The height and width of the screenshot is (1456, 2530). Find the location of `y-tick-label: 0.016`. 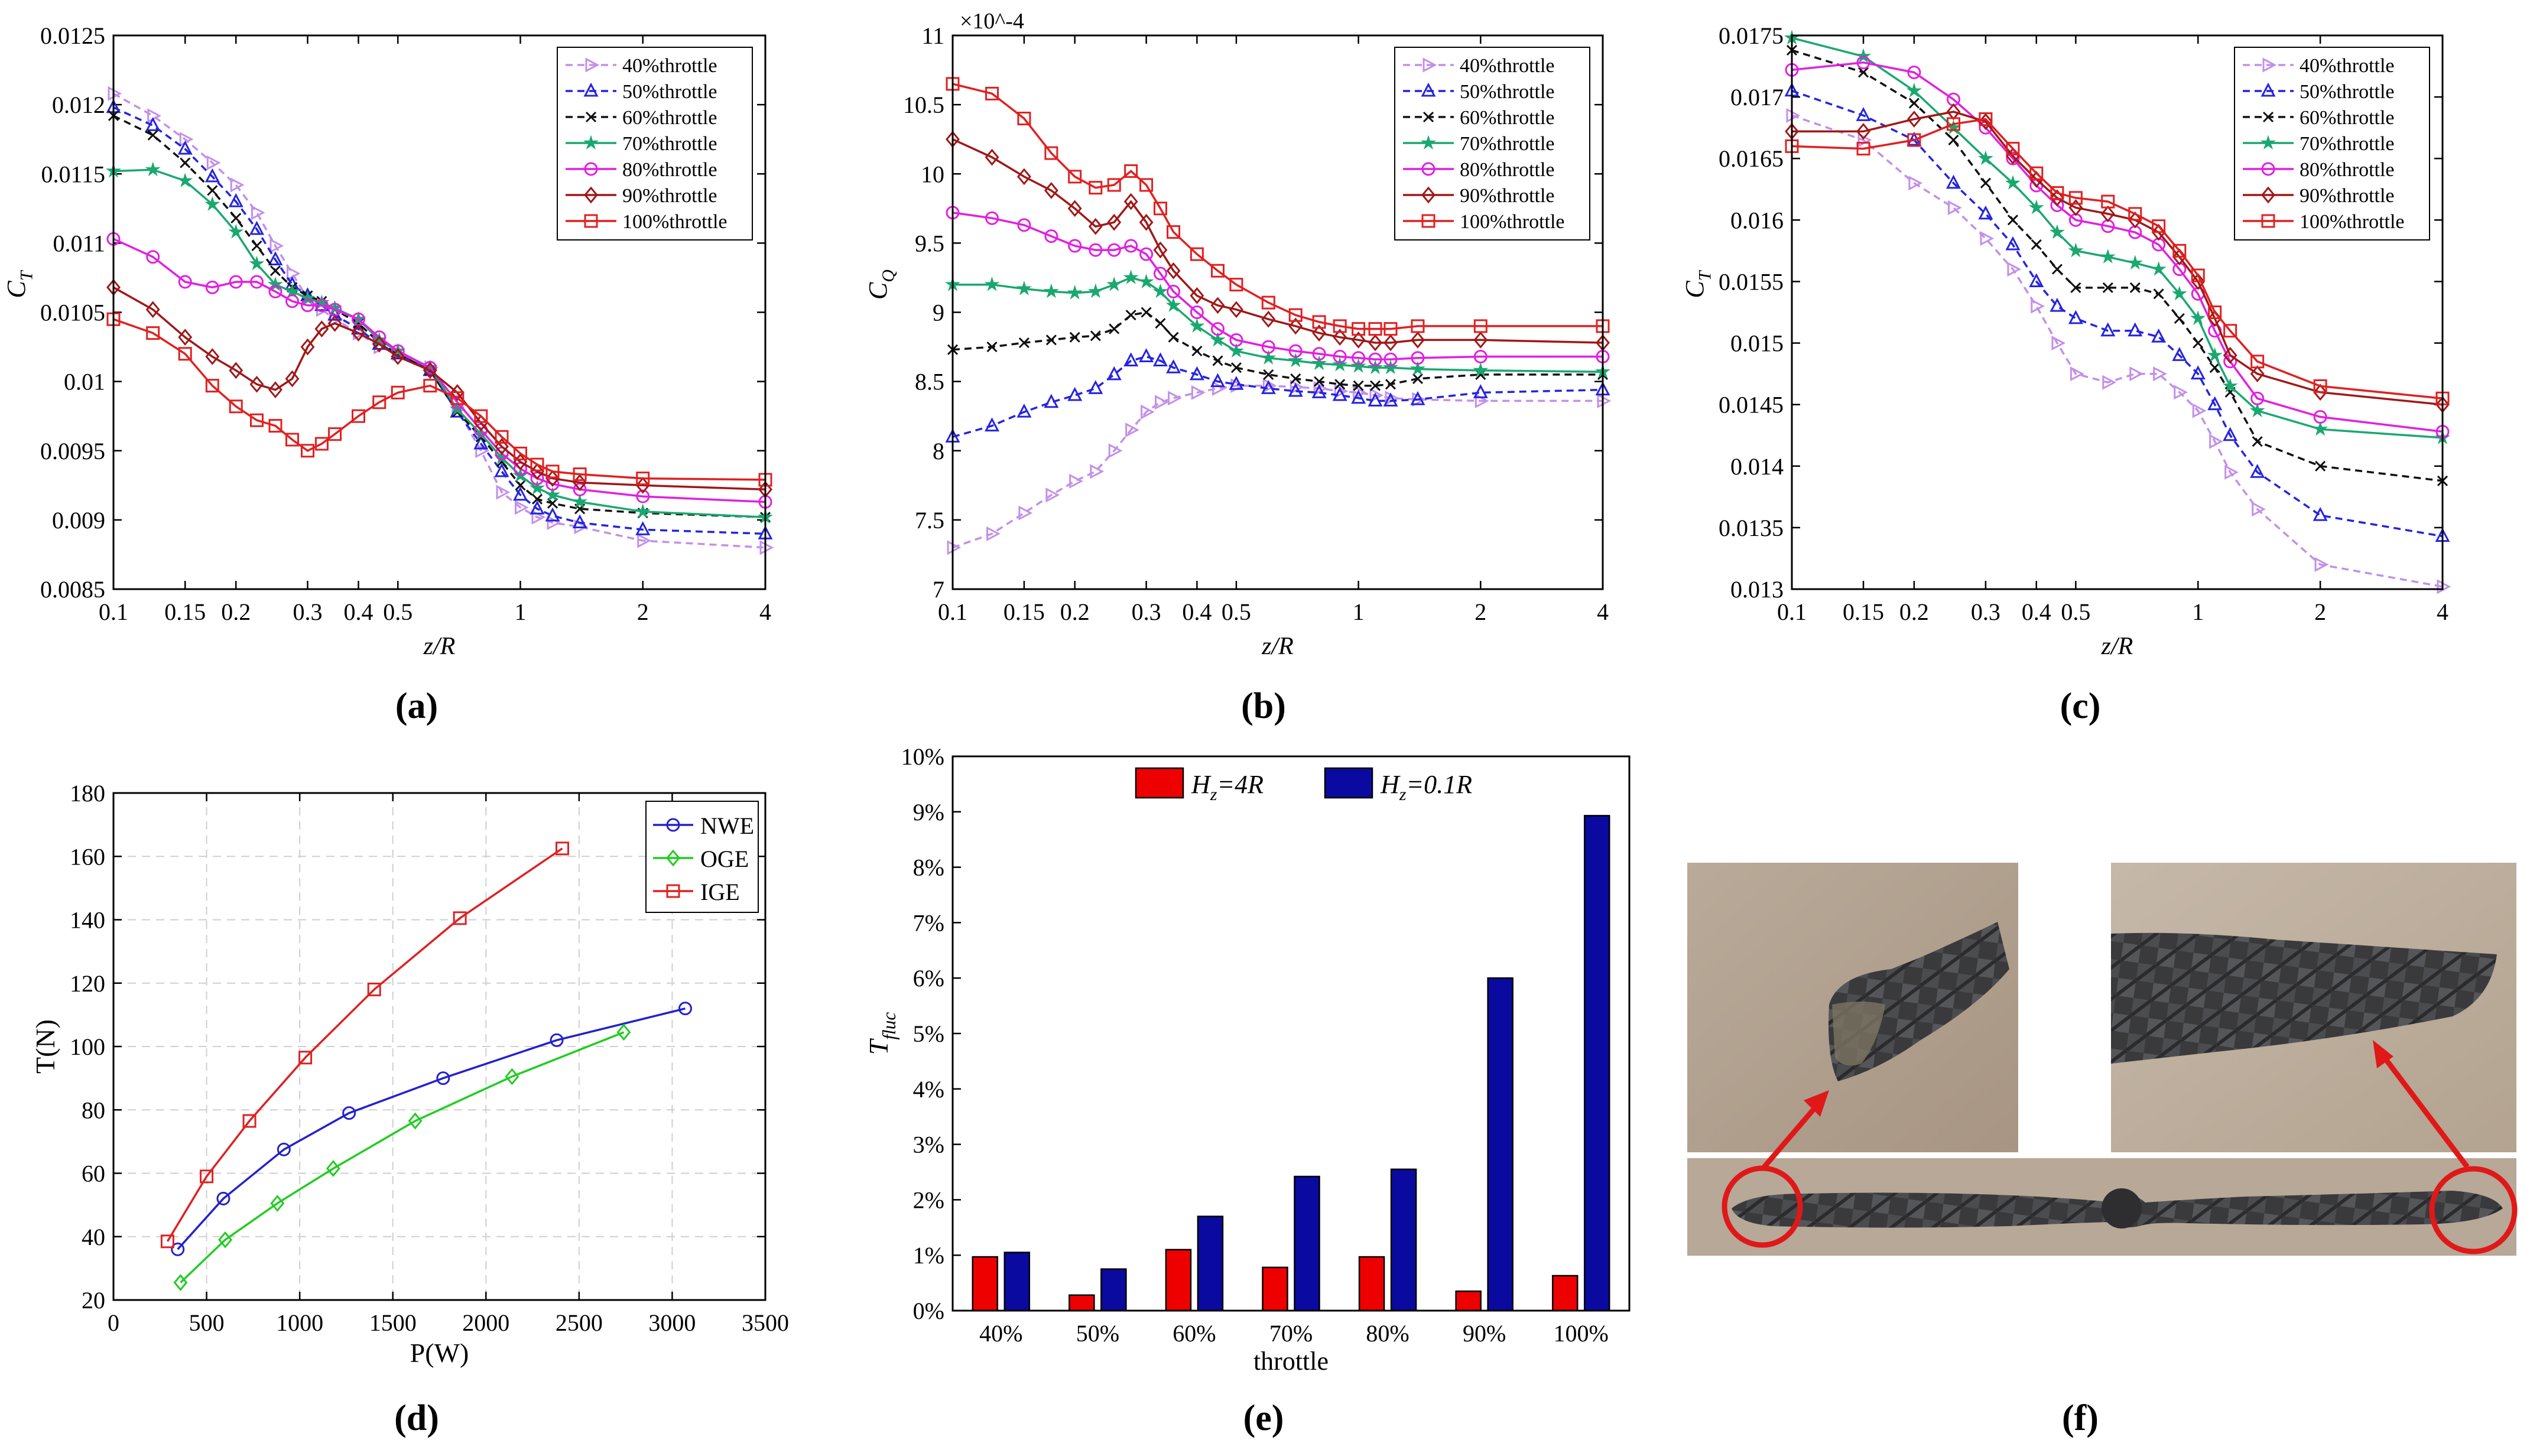

y-tick-label: 0.016 is located at coordinates (1757, 220).